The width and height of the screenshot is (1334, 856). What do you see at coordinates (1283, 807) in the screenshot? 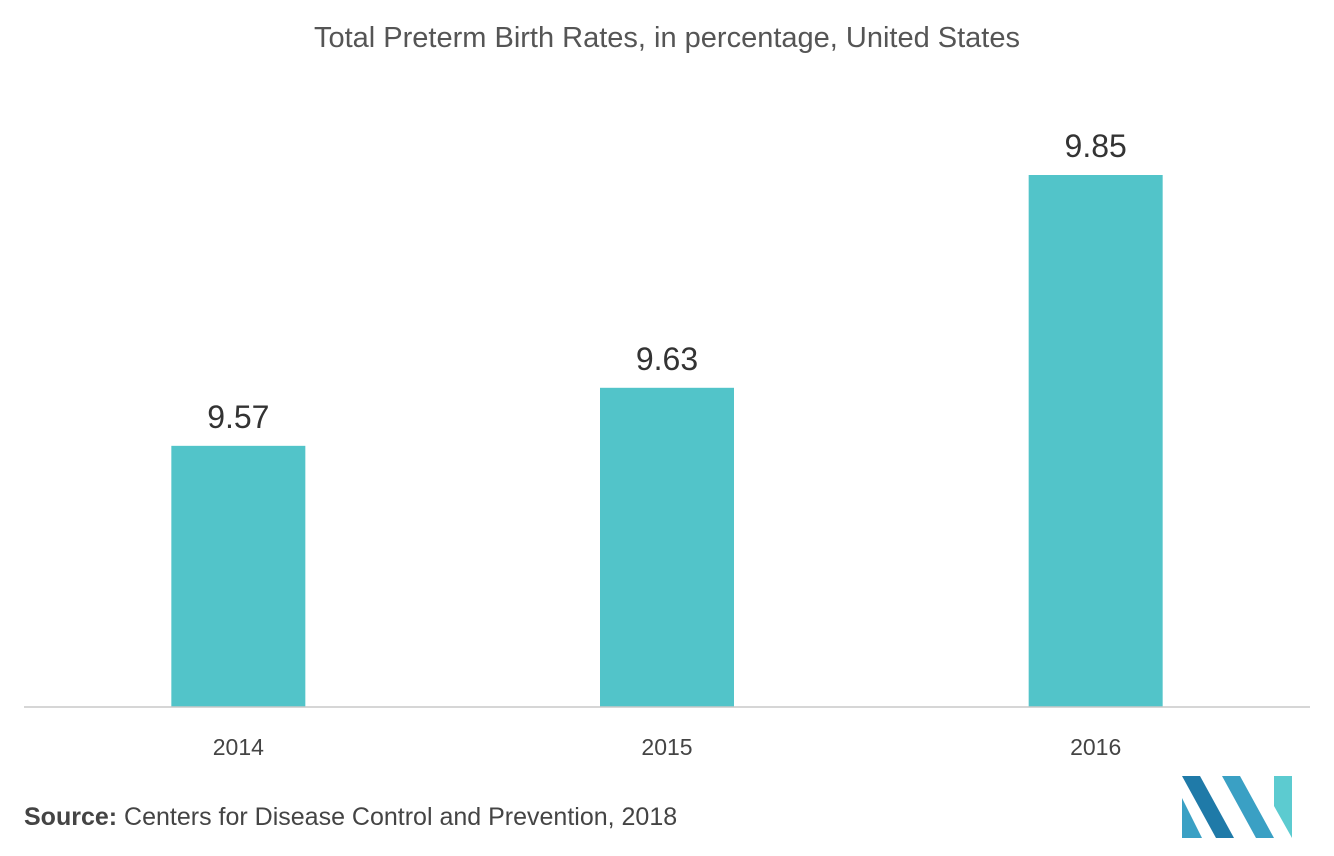
I see `logo-shape-right` at bounding box center [1283, 807].